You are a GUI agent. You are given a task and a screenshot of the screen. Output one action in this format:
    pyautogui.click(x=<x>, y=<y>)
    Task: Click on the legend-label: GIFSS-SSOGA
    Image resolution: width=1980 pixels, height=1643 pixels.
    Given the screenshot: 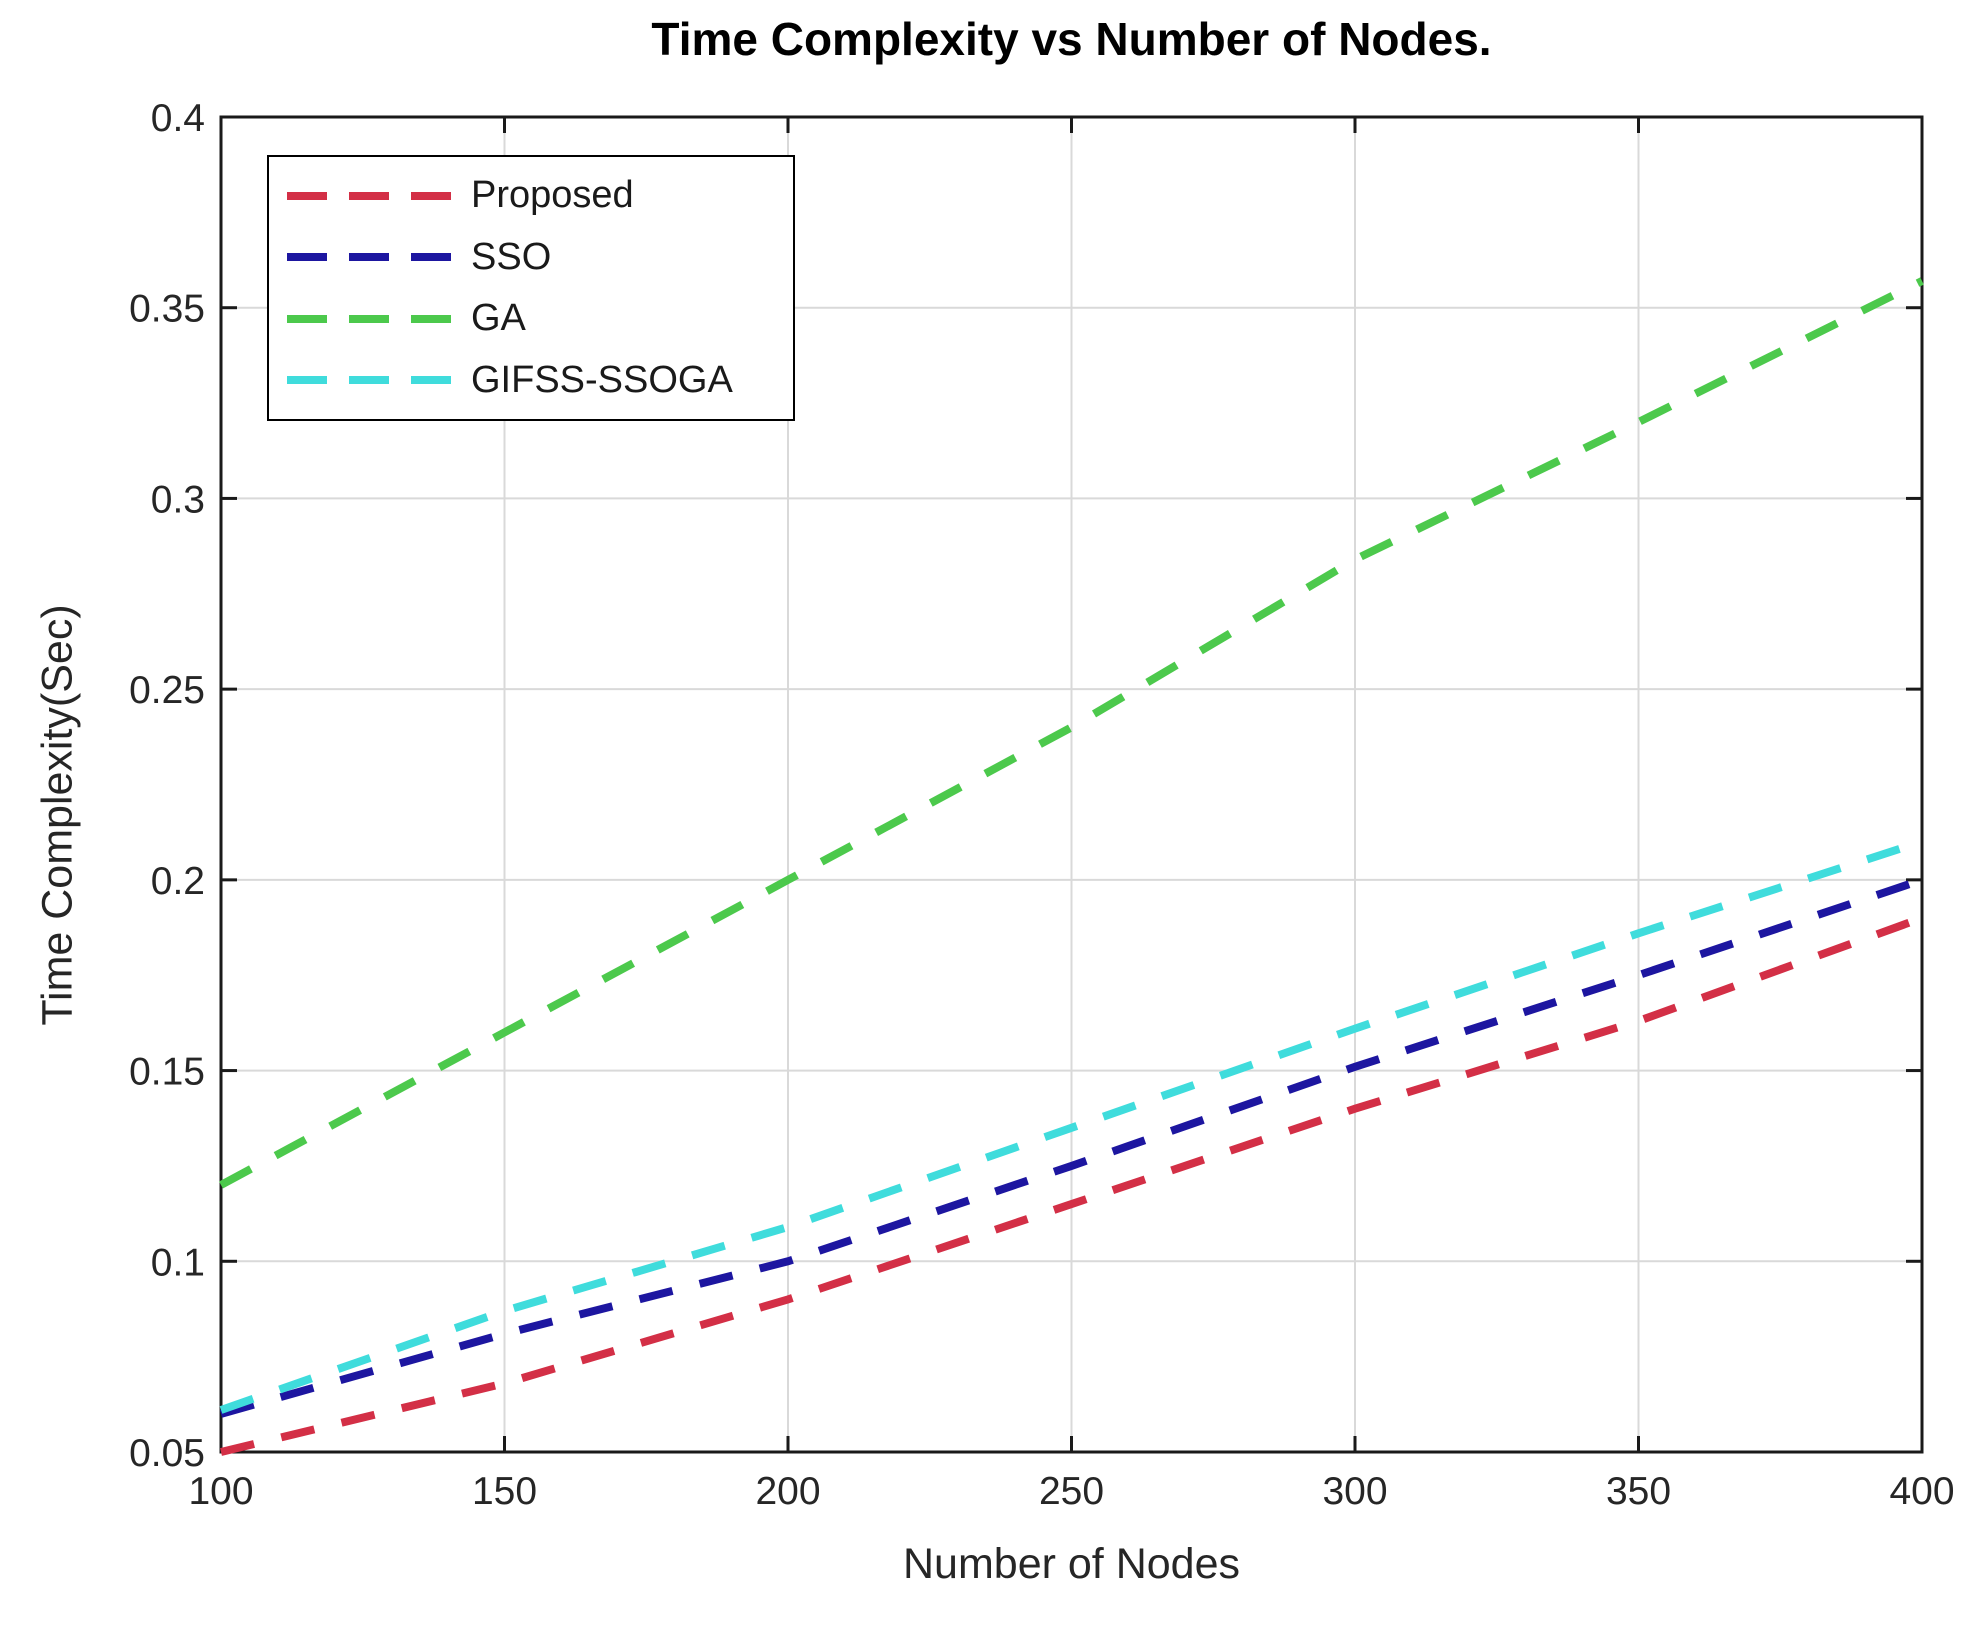 What is the action you would take?
    pyautogui.click(x=602, y=379)
    